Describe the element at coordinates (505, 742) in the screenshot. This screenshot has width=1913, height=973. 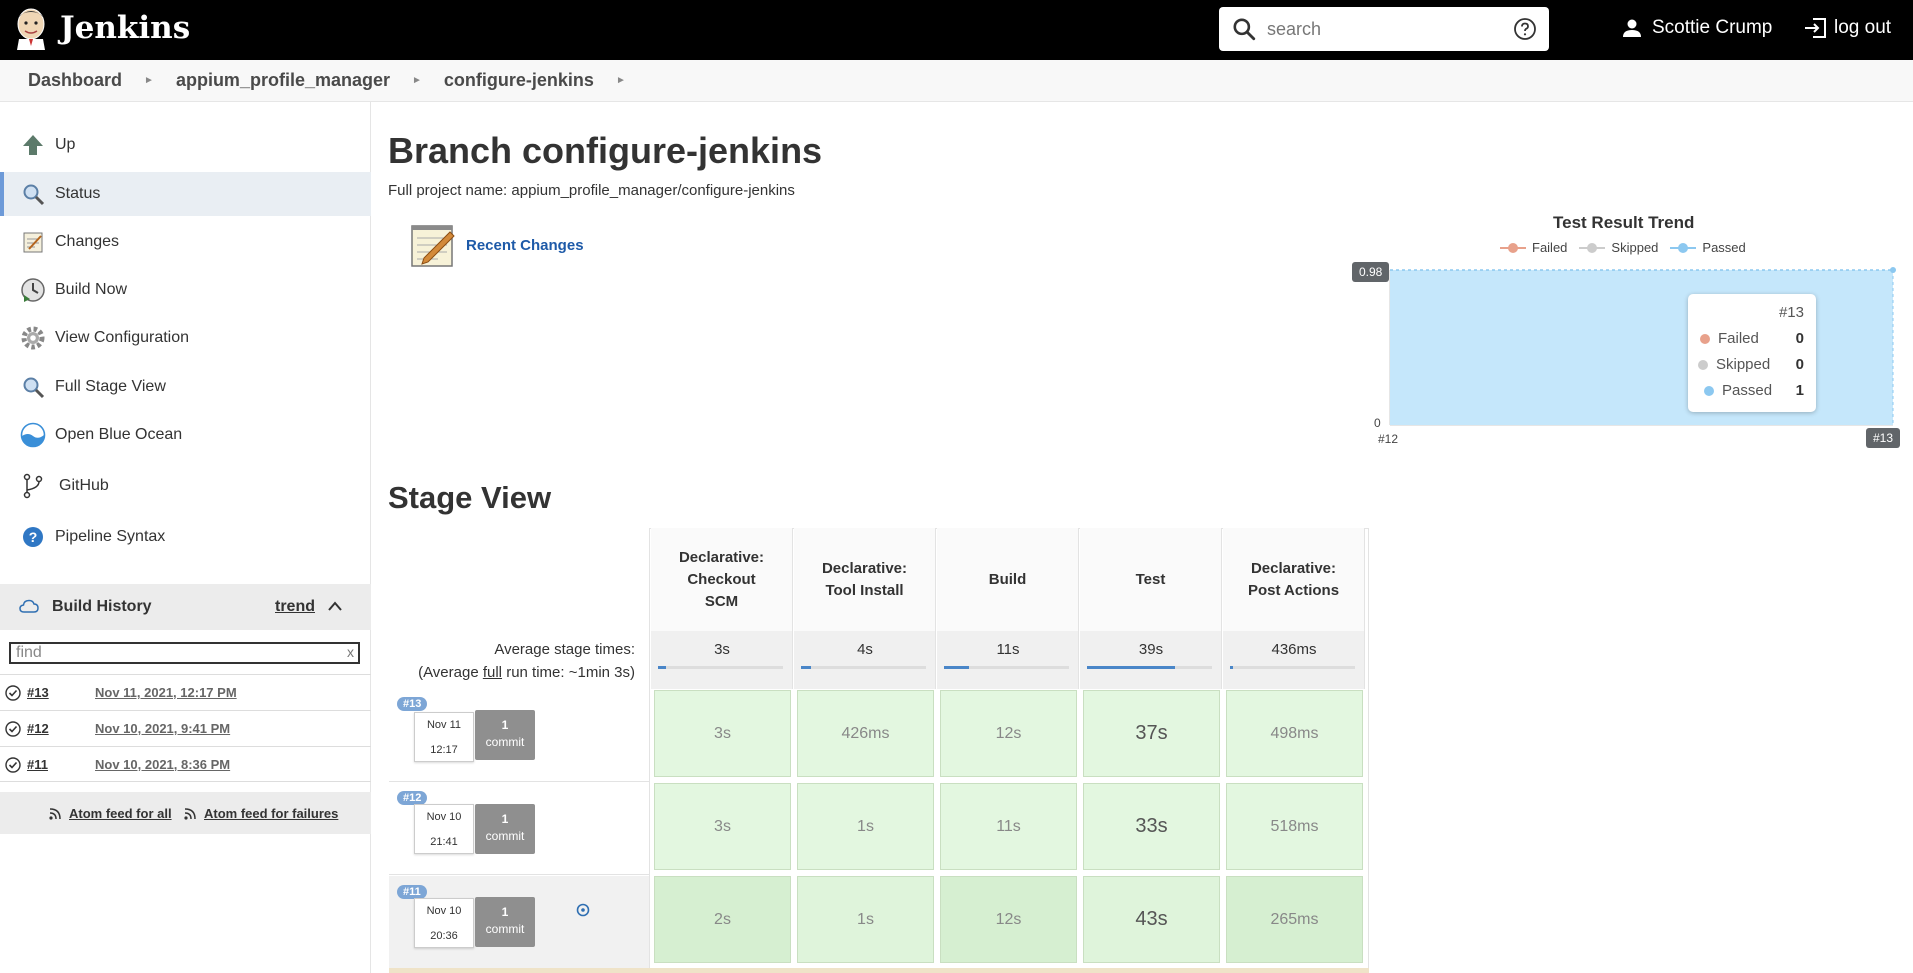
I see `commit-label: commit` at that location.